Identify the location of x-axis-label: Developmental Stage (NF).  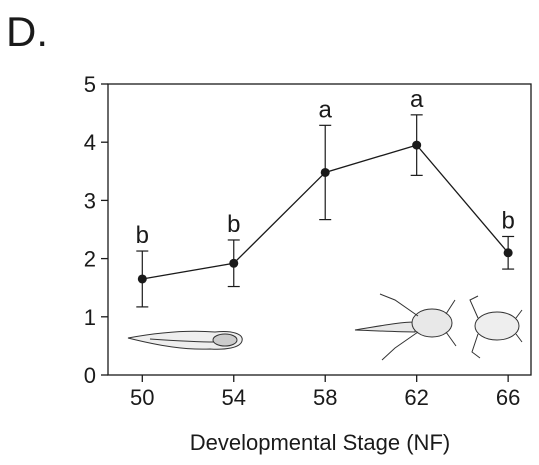
(320, 442).